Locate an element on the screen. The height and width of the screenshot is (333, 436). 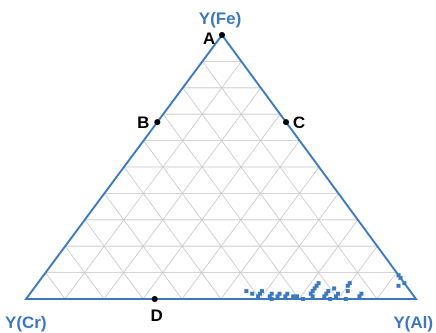
reference-marker-a is located at coordinates (222, 35).